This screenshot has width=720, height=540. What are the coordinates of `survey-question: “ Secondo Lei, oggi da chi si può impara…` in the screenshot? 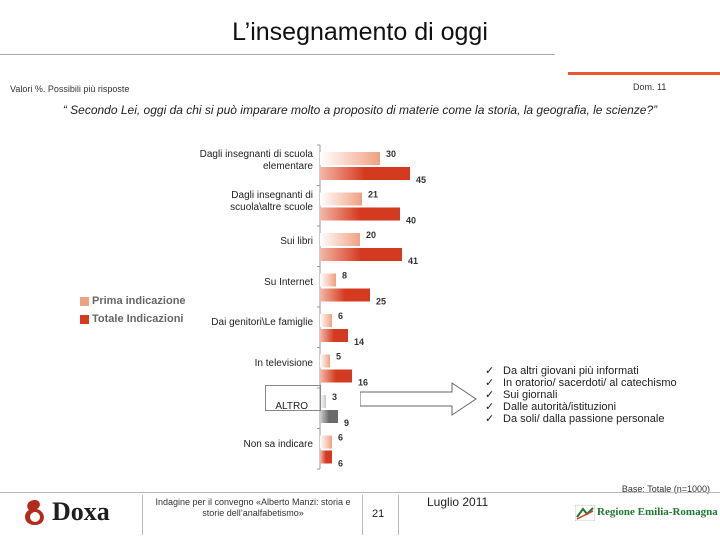 It's located at (360, 110).